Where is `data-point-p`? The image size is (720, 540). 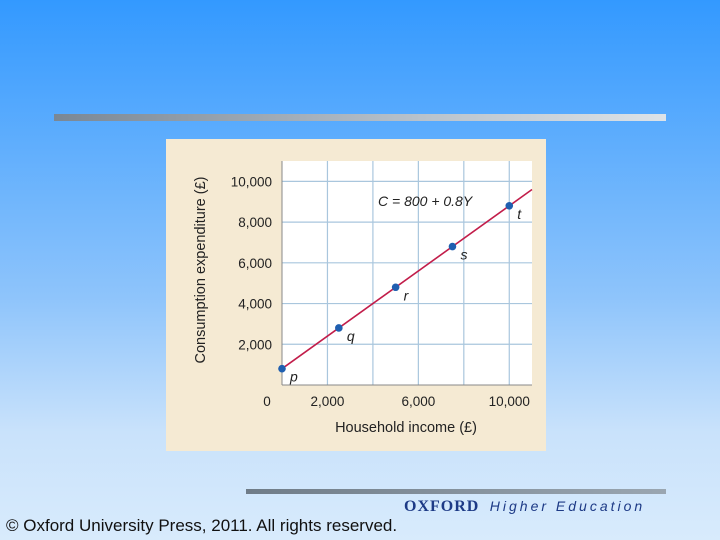 data-point-p is located at coordinates (282, 368).